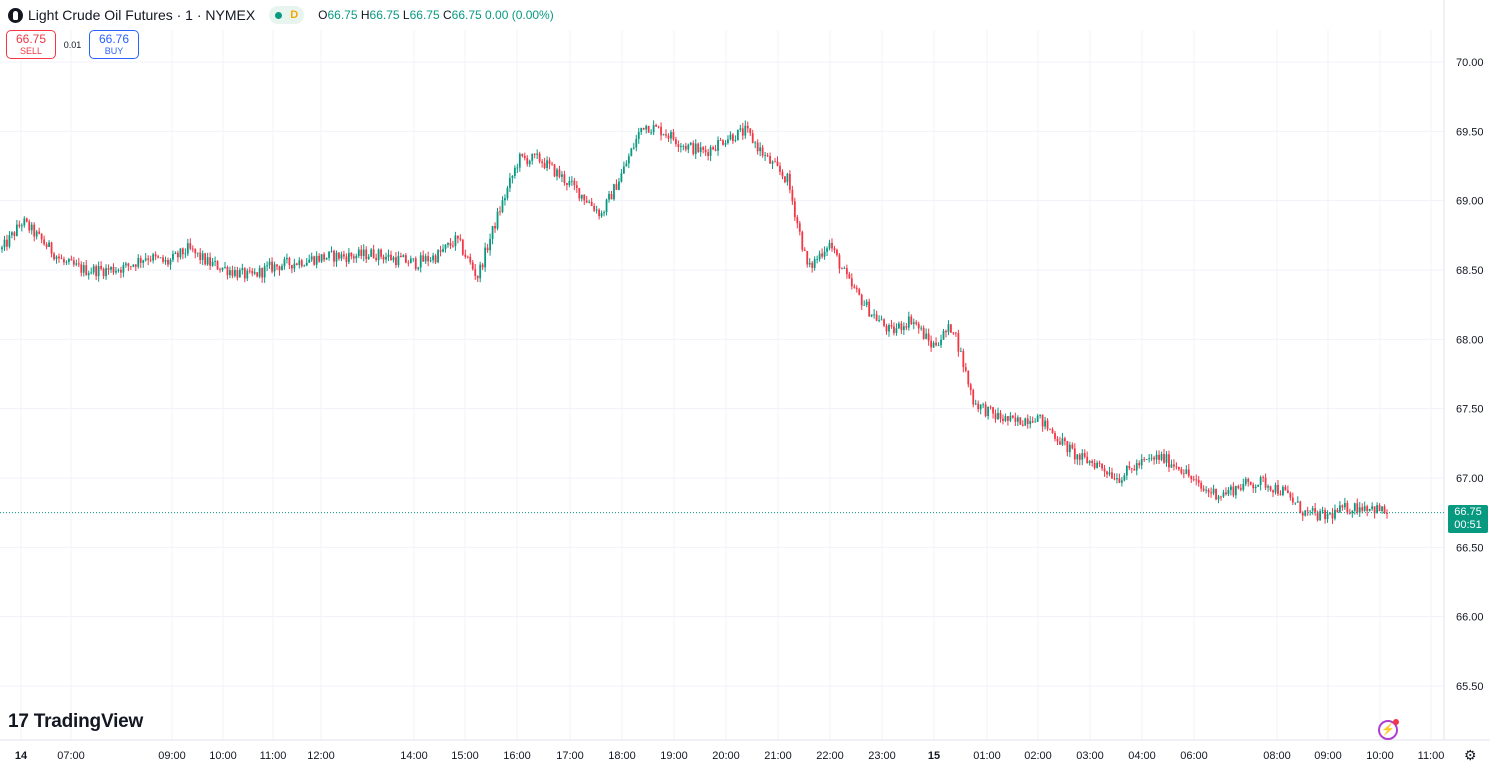  Describe the element at coordinates (1328, 756) in the screenshot. I see `time-tick-label: 09:00` at that location.